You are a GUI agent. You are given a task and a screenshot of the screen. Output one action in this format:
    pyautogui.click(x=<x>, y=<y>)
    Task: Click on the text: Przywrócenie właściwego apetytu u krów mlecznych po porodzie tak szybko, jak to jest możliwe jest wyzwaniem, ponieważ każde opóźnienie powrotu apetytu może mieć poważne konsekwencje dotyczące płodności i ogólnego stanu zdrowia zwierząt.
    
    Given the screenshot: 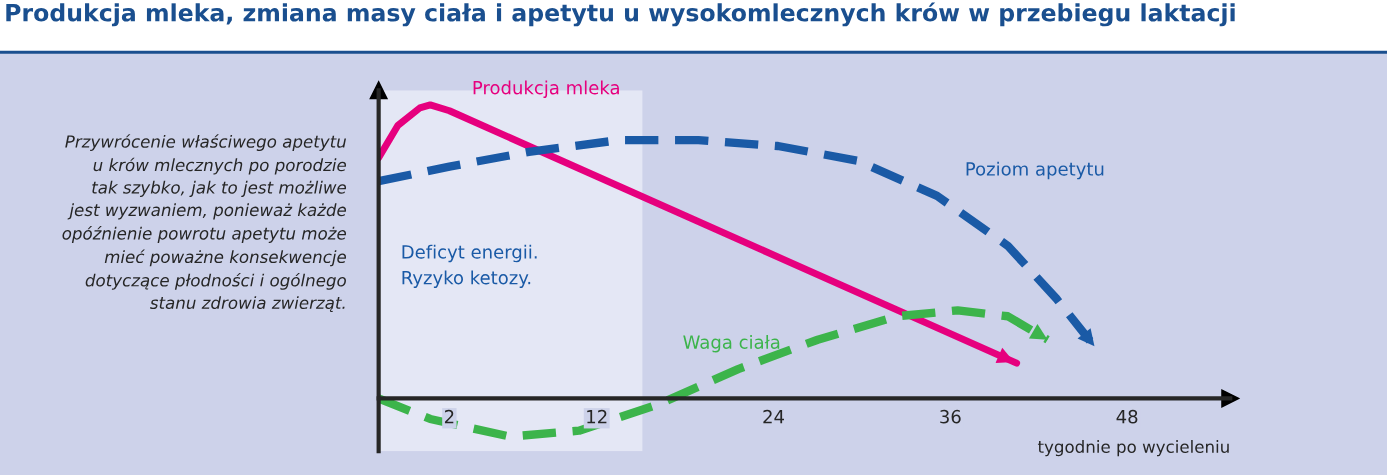 What is the action you would take?
    pyautogui.click(x=204, y=223)
    